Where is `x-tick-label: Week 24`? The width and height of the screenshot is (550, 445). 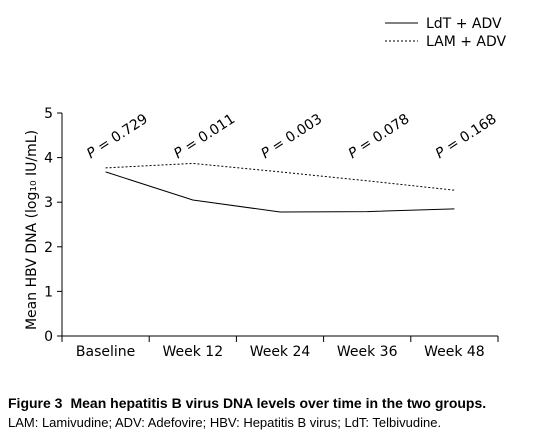
x-tick-label: Week 24 is located at coordinates (280, 352).